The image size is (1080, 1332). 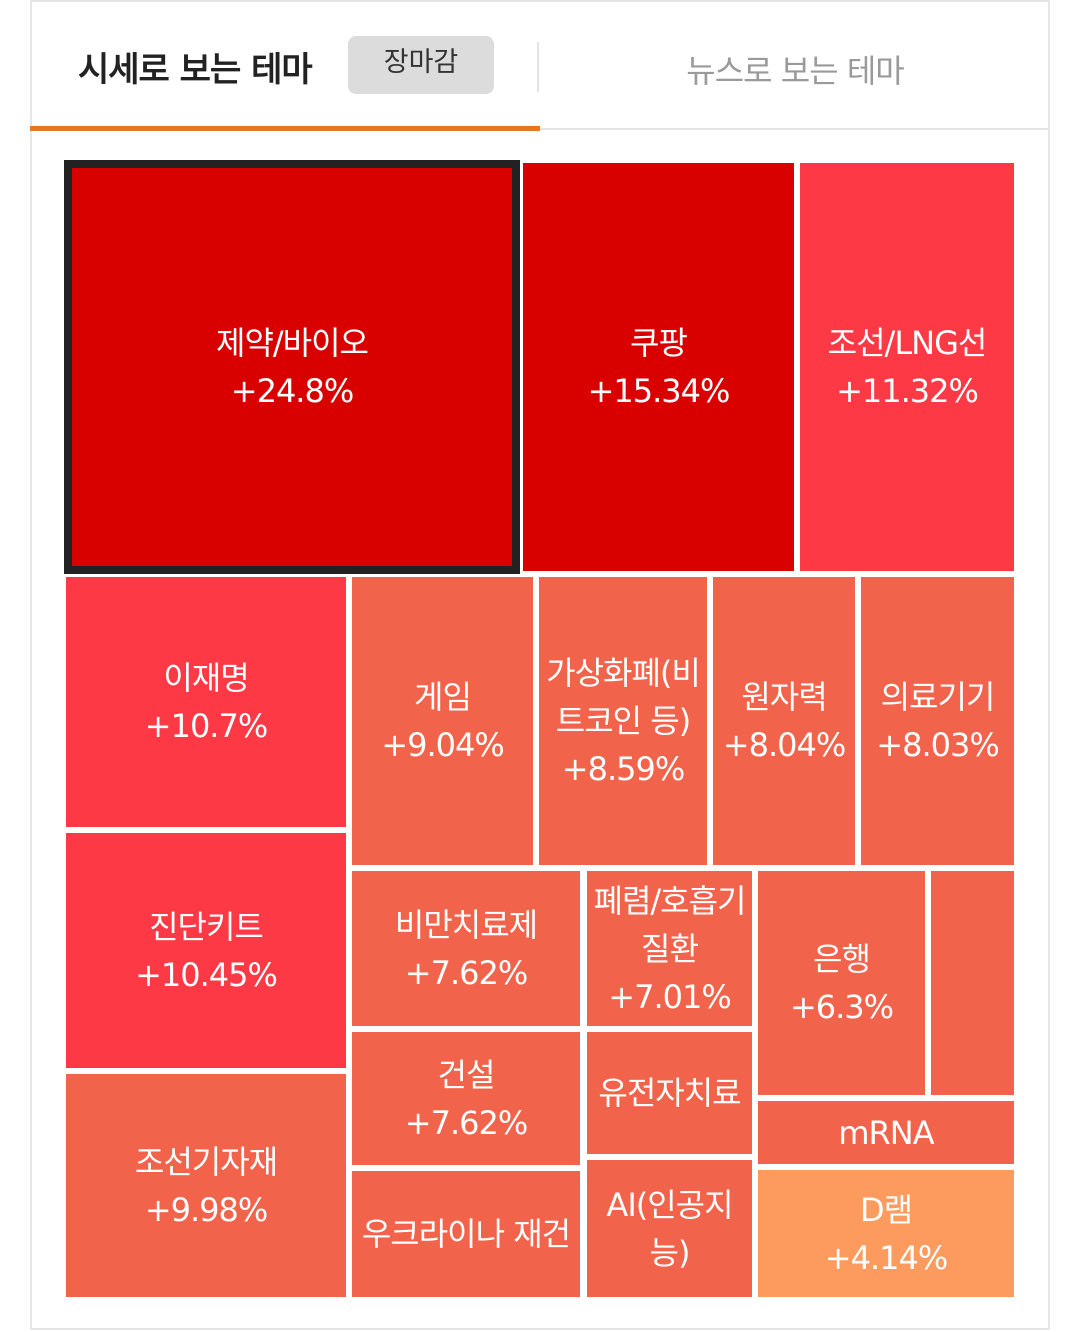 I want to click on theme-tile: 폐렴/호흡기질환 +7.01%, so click(x=669, y=948).